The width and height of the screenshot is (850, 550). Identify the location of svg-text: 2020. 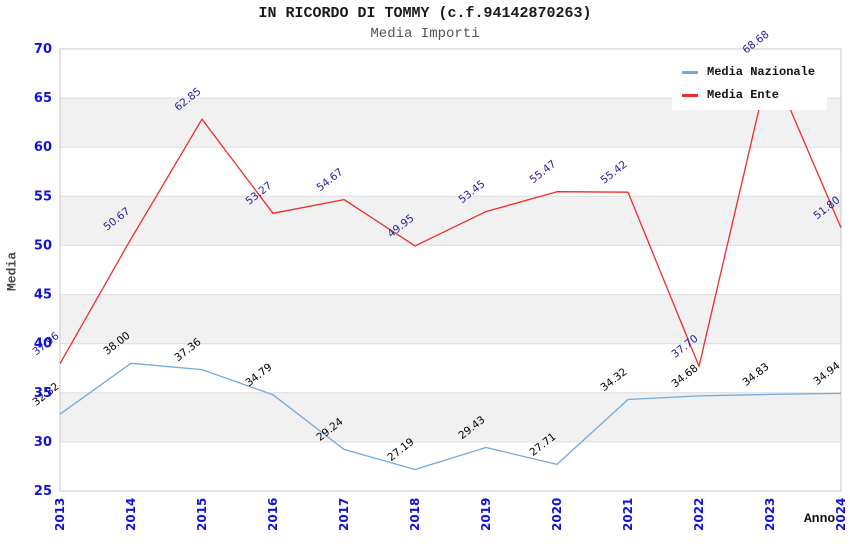
(557, 514).